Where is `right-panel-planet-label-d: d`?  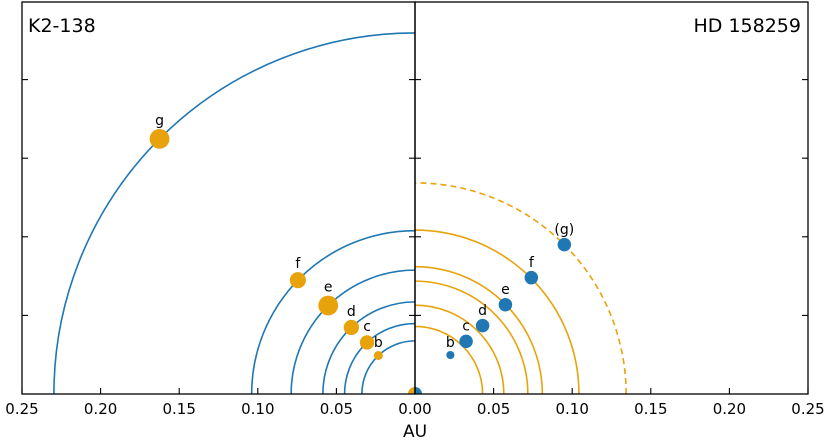 right-panel-planet-label-d: d is located at coordinates (482, 311).